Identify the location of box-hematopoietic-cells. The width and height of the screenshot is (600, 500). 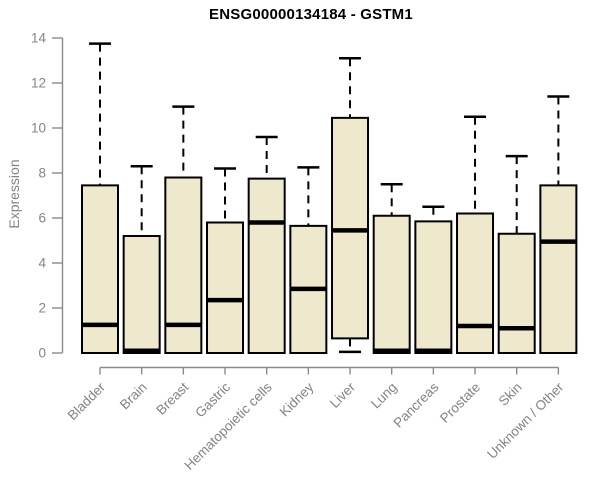
(266, 265).